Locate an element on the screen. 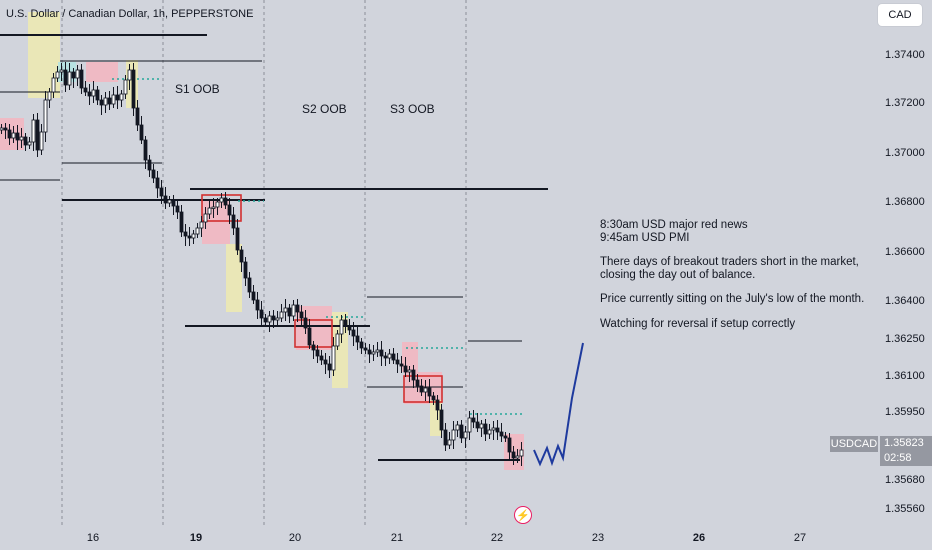 This screenshot has width=932, height=550. order-block-box is located at coordinates (423, 389).